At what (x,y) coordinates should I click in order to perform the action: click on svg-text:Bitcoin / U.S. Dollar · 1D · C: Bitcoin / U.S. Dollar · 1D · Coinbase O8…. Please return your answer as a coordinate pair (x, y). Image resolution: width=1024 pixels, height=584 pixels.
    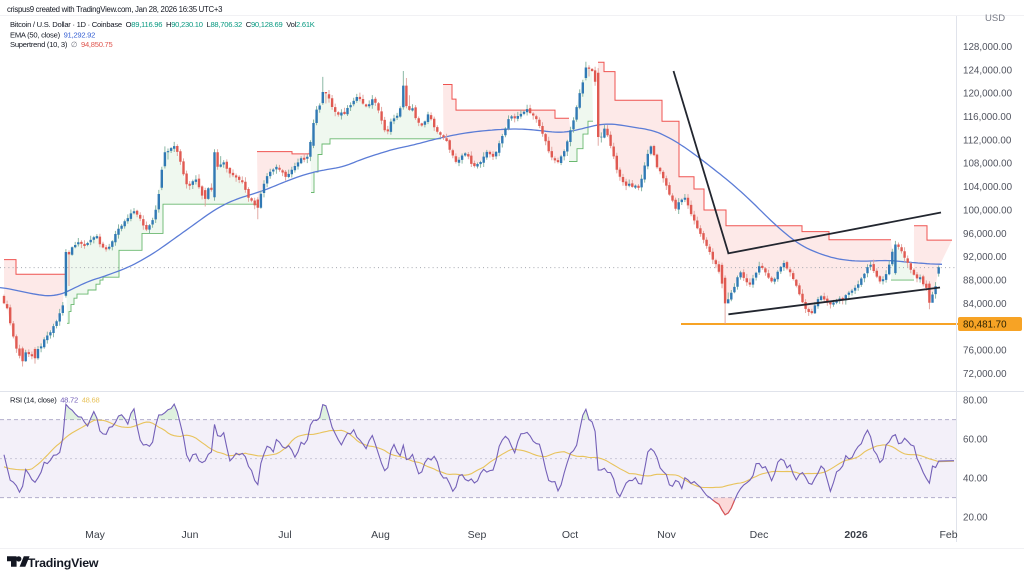
    Looking at the image, I should click on (162, 24).